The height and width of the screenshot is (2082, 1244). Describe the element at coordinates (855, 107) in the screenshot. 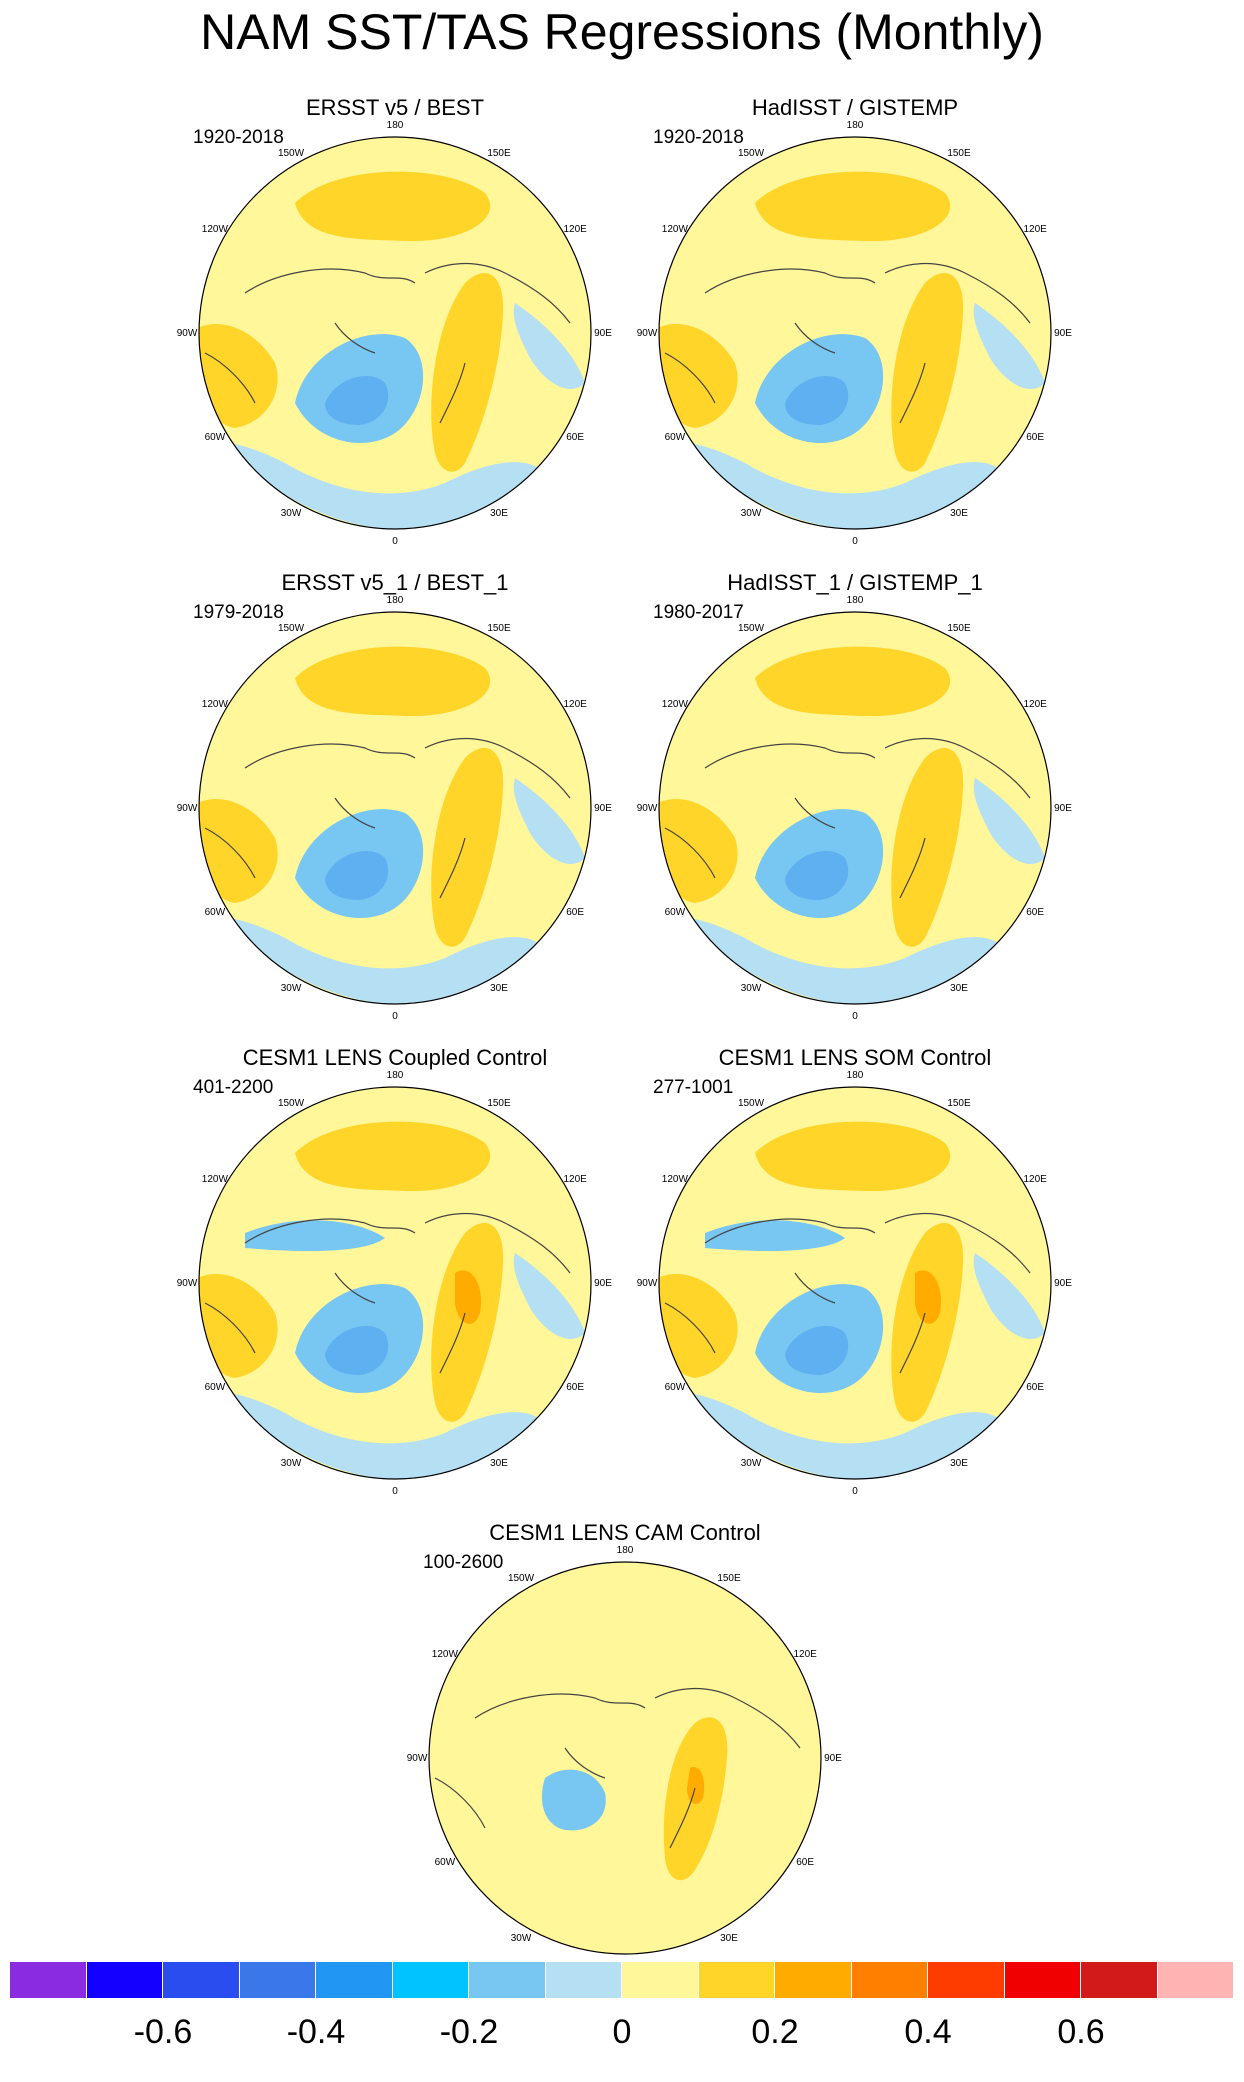

I see `panel-title: HadISST / GISTEMP` at that location.